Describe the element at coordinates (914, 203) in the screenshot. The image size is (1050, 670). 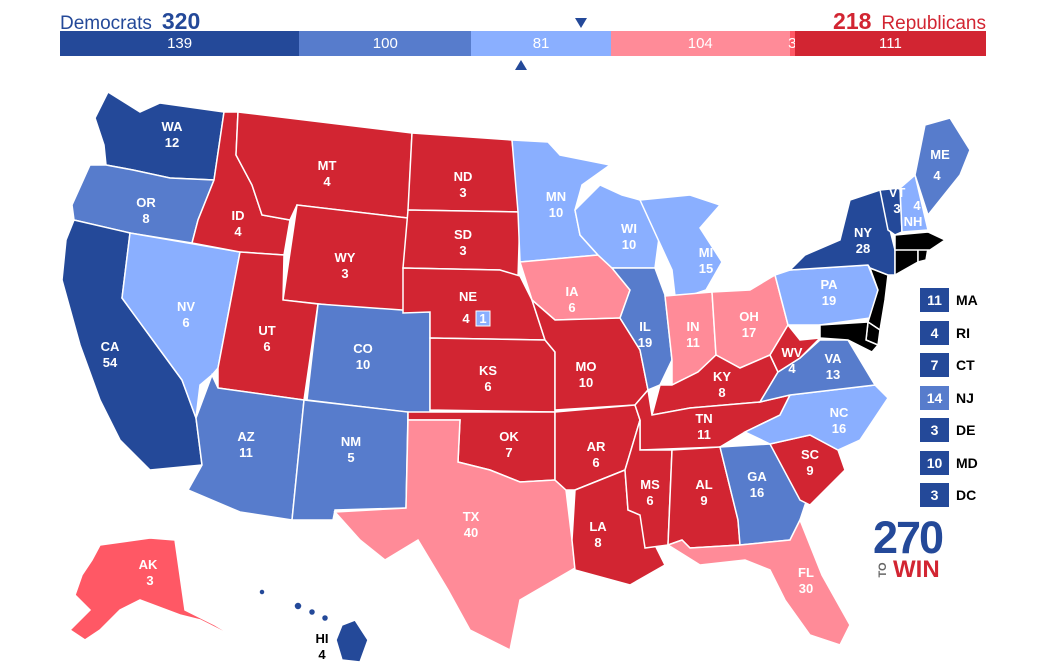
I see `state-nh` at that location.